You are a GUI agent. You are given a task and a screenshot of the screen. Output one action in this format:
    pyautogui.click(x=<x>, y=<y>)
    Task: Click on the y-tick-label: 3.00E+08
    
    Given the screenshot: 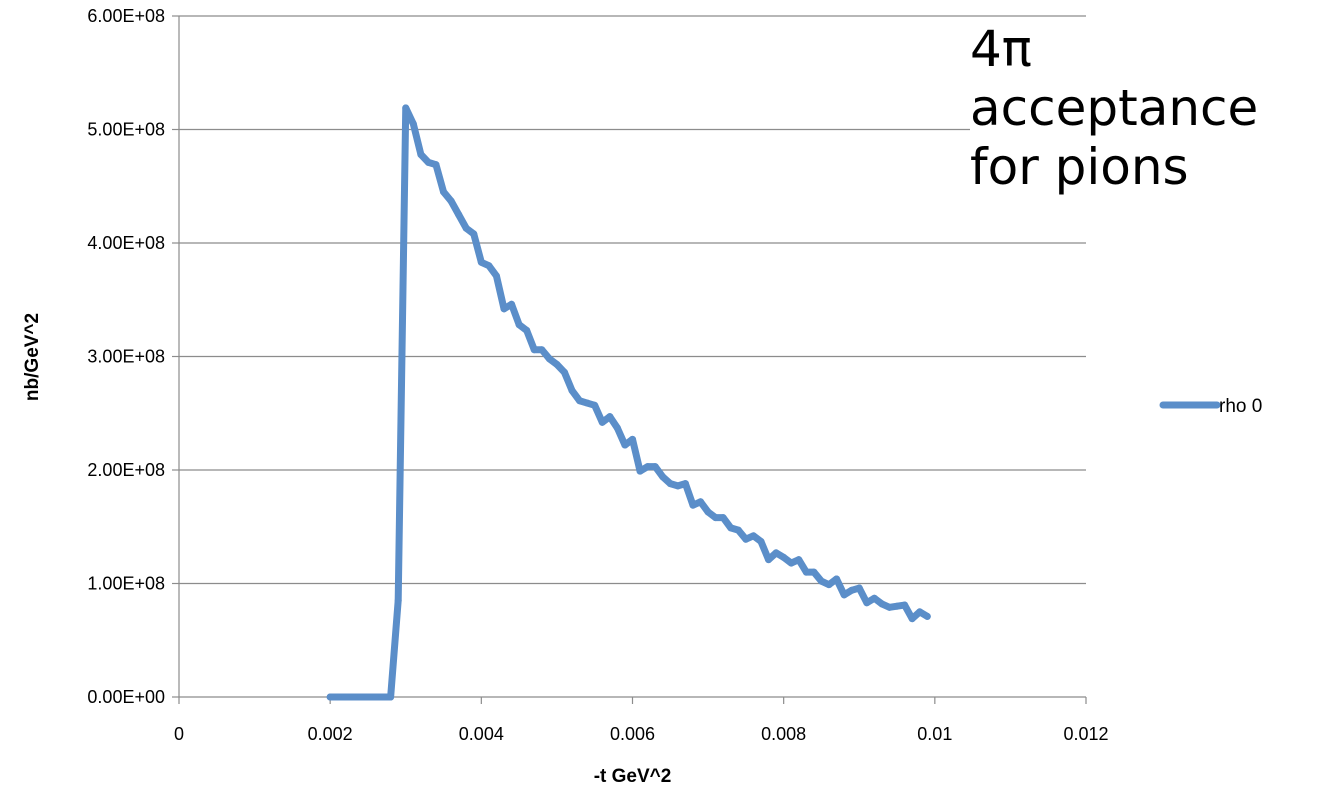 What is the action you would take?
    pyautogui.click(x=126, y=357)
    